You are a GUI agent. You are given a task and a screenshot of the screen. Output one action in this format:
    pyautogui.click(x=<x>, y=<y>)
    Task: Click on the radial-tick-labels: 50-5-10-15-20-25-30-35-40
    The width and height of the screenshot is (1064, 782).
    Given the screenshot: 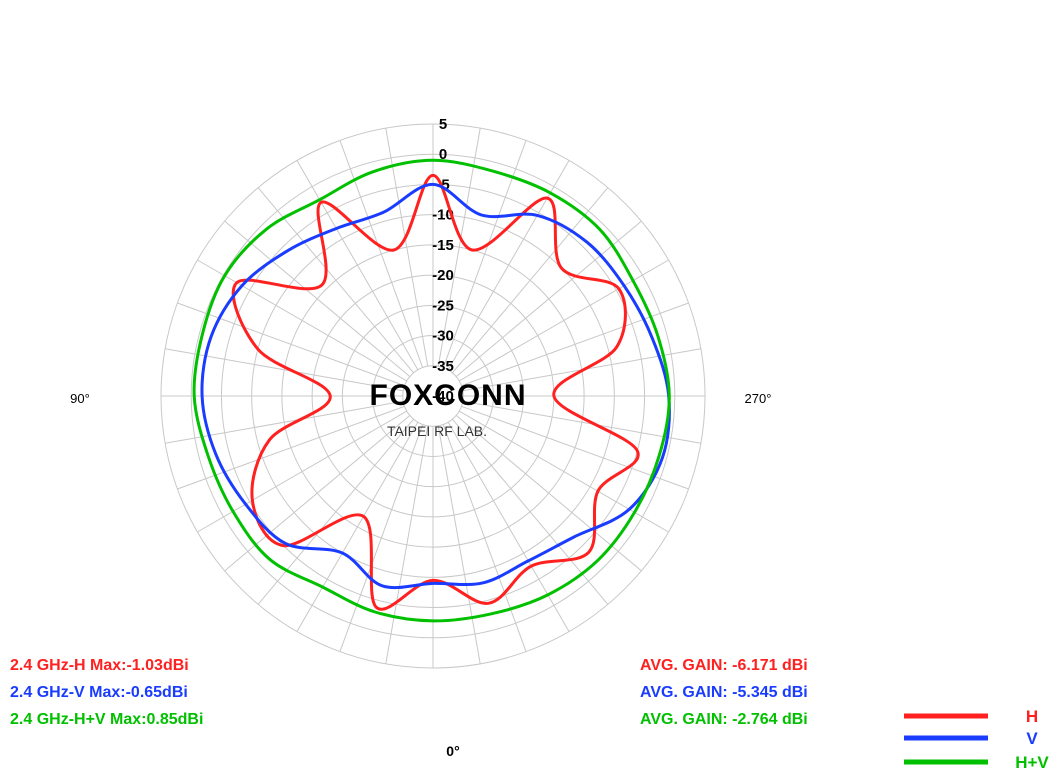 What is the action you would take?
    pyautogui.click(x=443, y=260)
    